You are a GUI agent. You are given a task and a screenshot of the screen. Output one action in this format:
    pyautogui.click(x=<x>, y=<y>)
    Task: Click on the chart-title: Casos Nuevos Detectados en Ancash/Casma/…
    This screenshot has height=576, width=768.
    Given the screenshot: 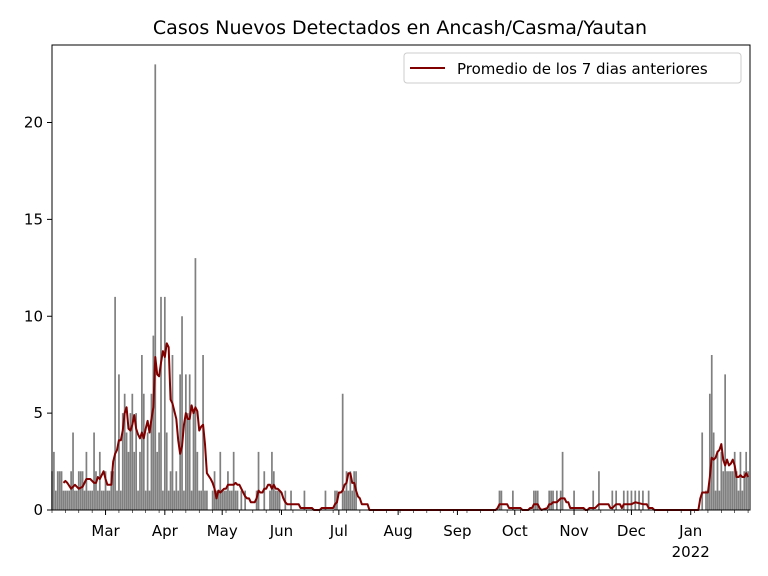 What is the action you would take?
    pyautogui.click(x=400, y=28)
    